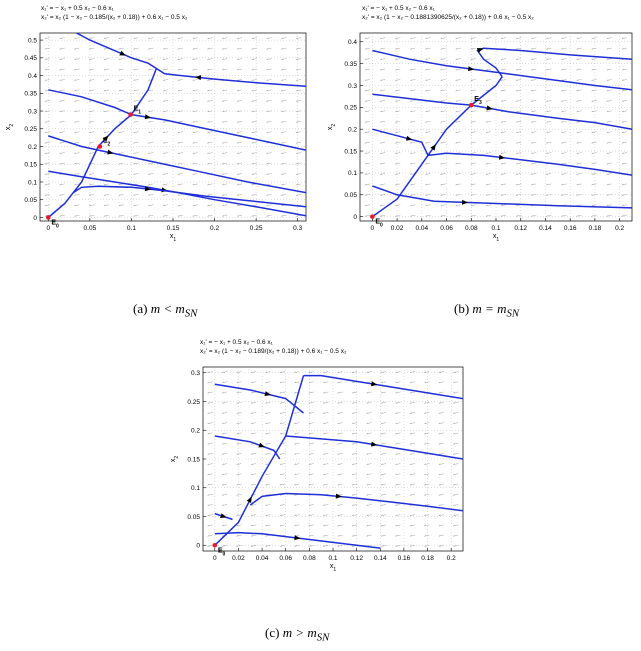 Image resolution: width=641 pixels, height=651 pixels. I want to click on equilibrium-label: E3, so click(478, 101).